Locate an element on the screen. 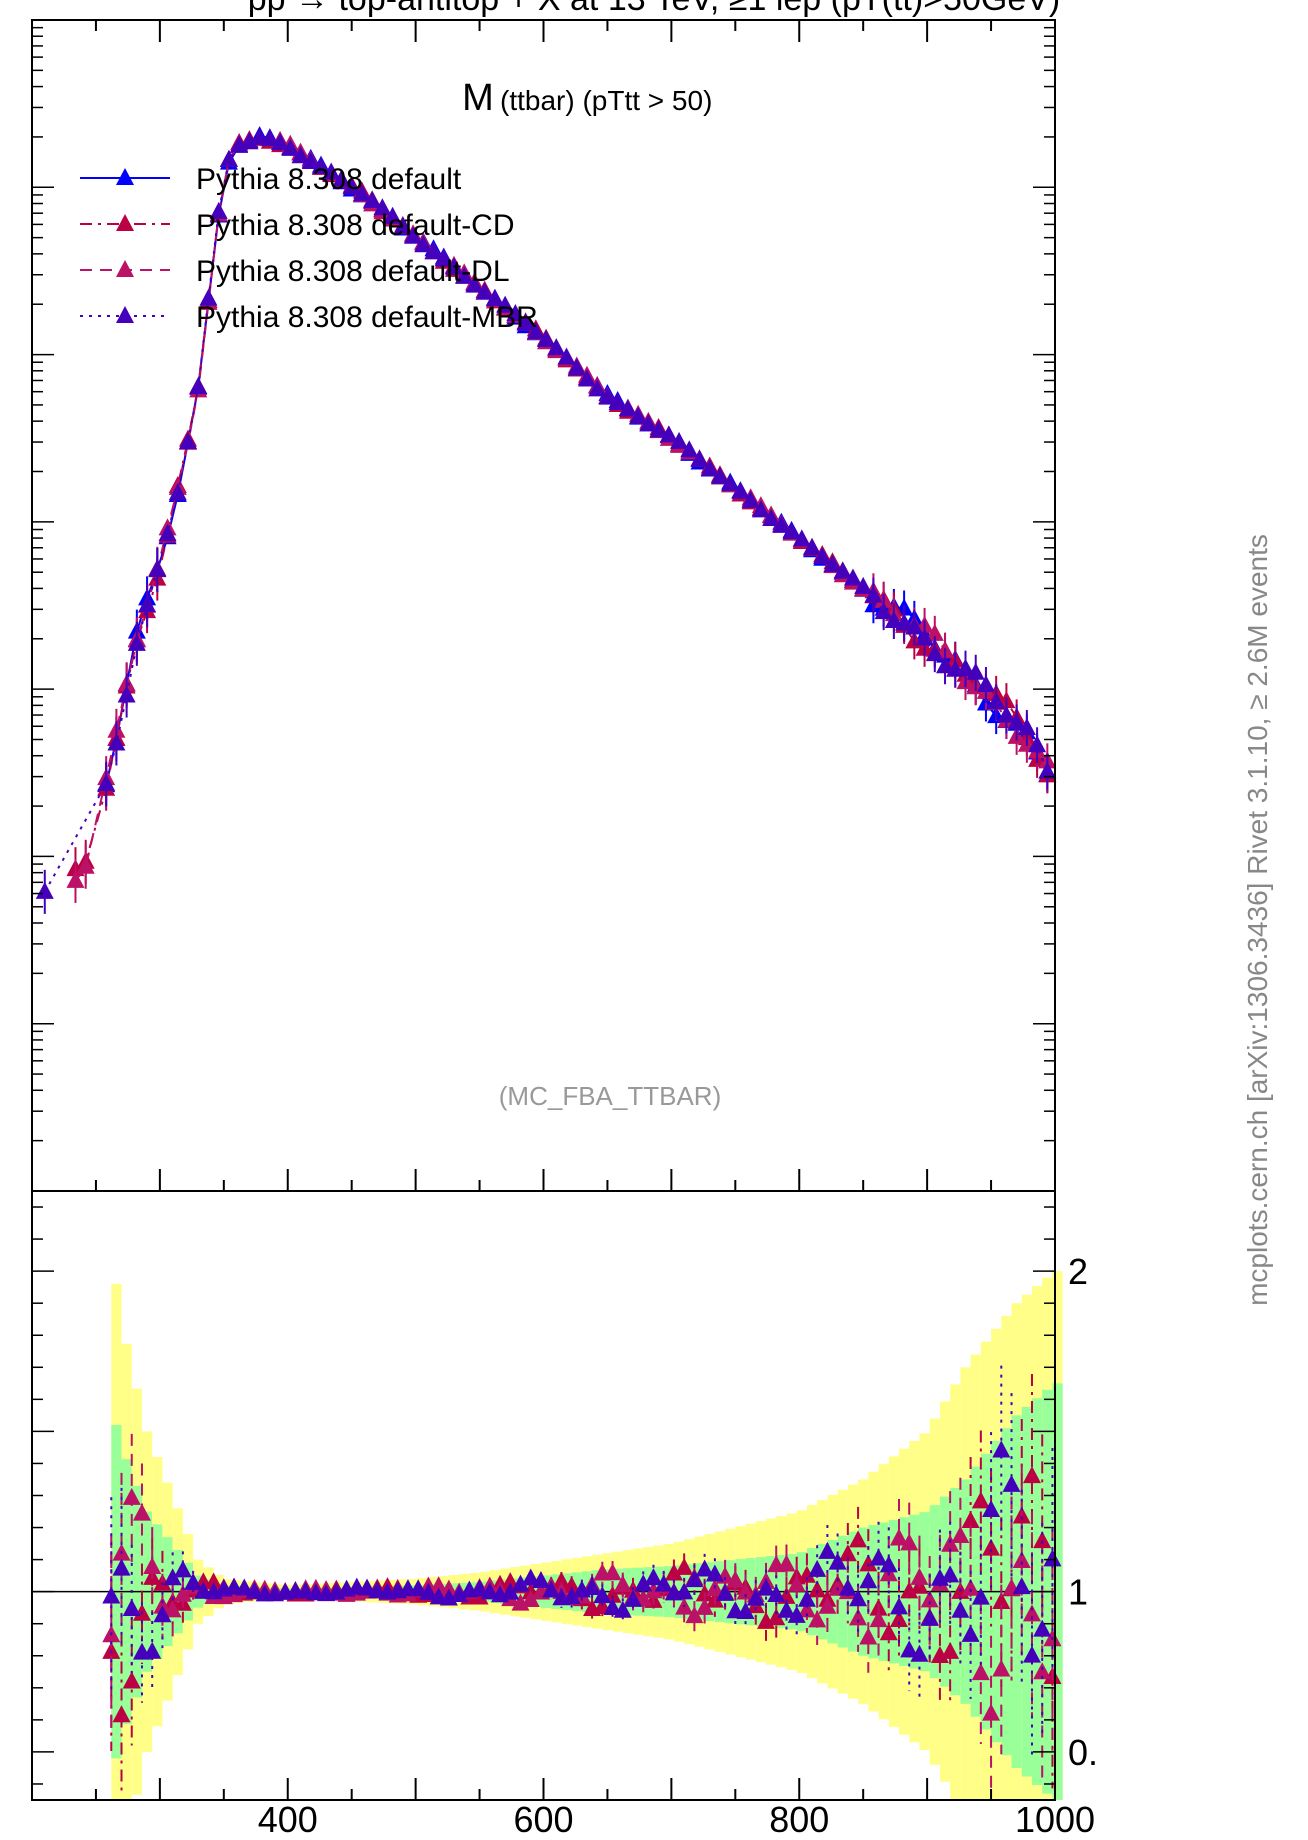 This screenshot has width=1308, height=1840. chart-title-sub: (ttbar) (pTtt > 50) is located at coordinates (606, 100).